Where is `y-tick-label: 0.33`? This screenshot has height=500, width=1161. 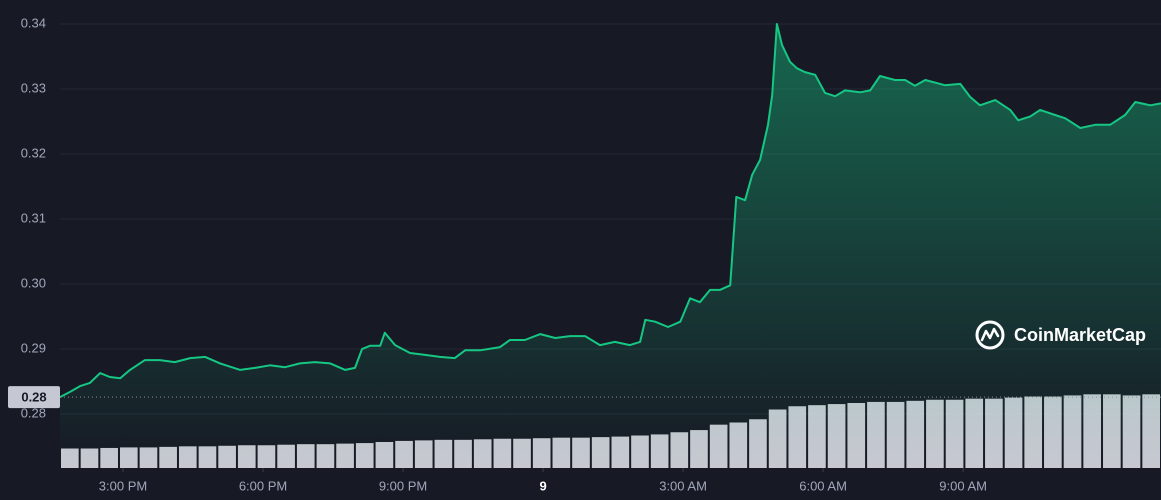
y-tick-label: 0.33 is located at coordinates (33, 87).